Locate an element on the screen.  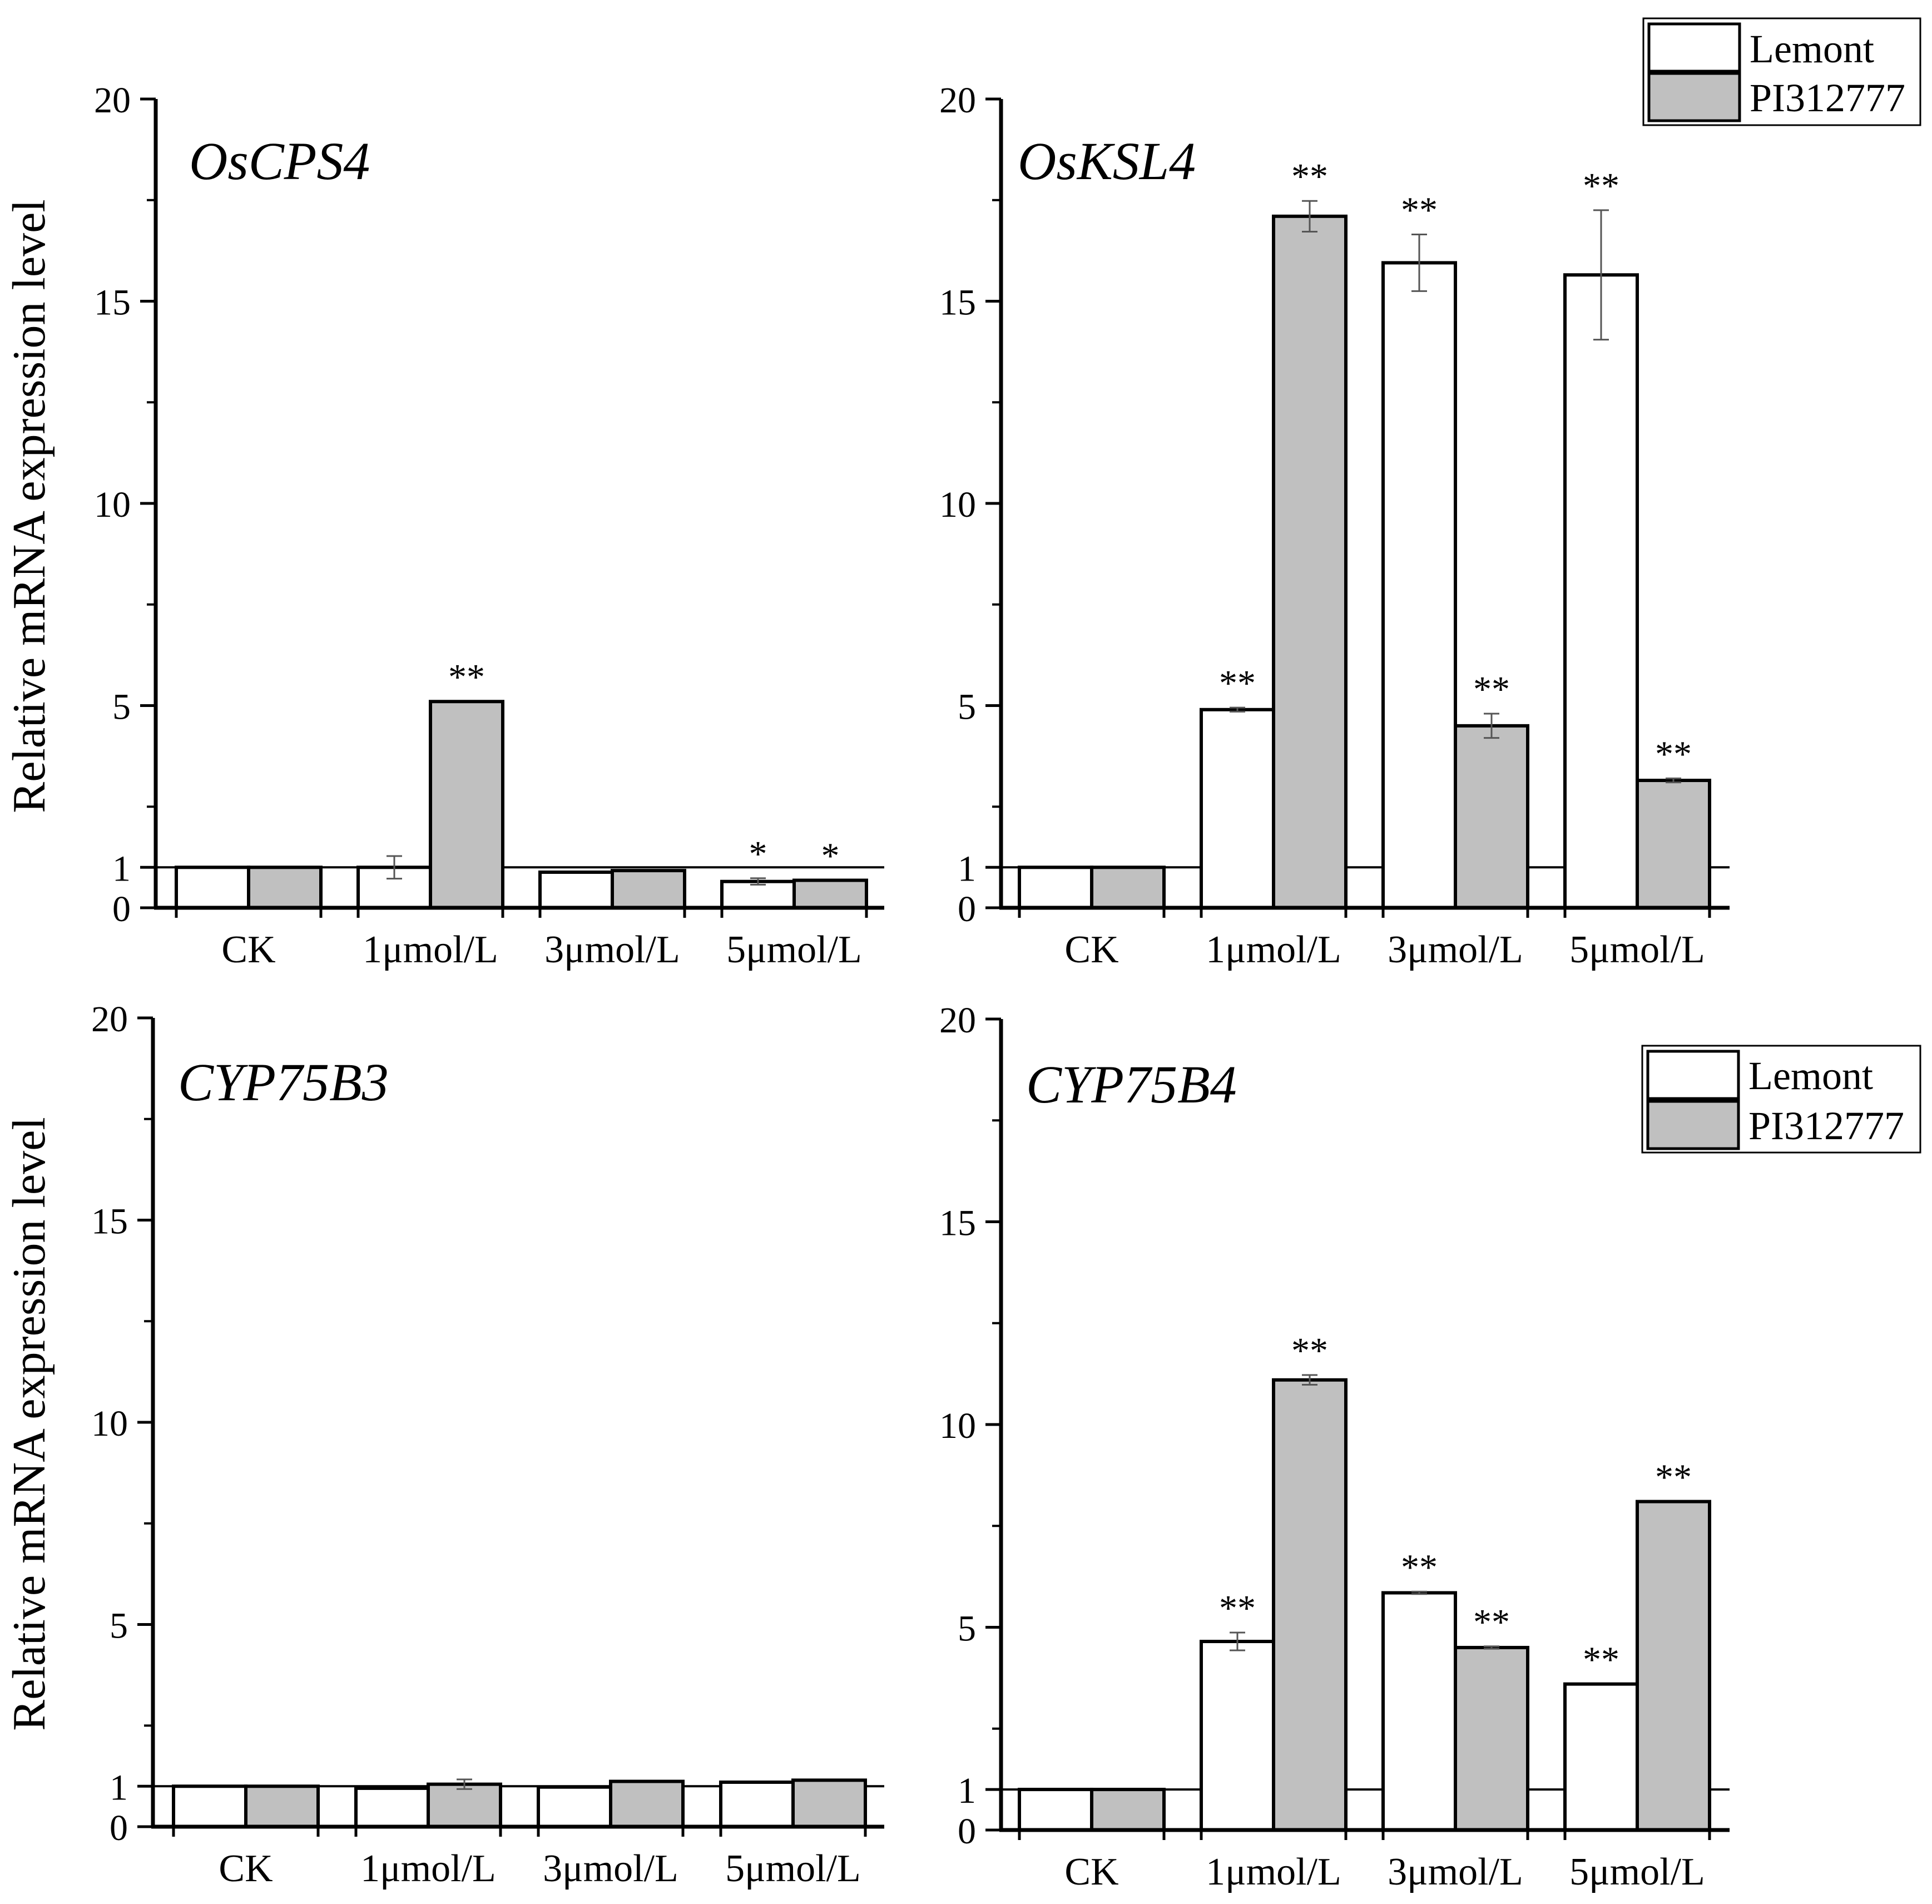
legend-label-pi312777: PI312777 is located at coordinates (1826, 1126).